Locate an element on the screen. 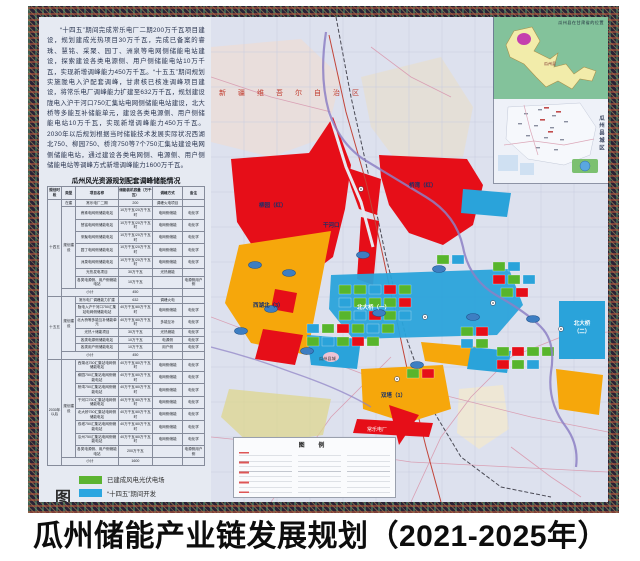 This screenshot has width=640, height=561. inset-city-label: 瓜州县城区 is located at coordinates (601, 133).